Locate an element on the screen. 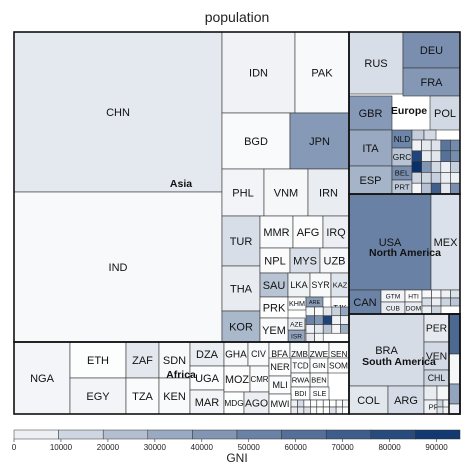  legend-tick-label: 60000 is located at coordinates (296, 447).